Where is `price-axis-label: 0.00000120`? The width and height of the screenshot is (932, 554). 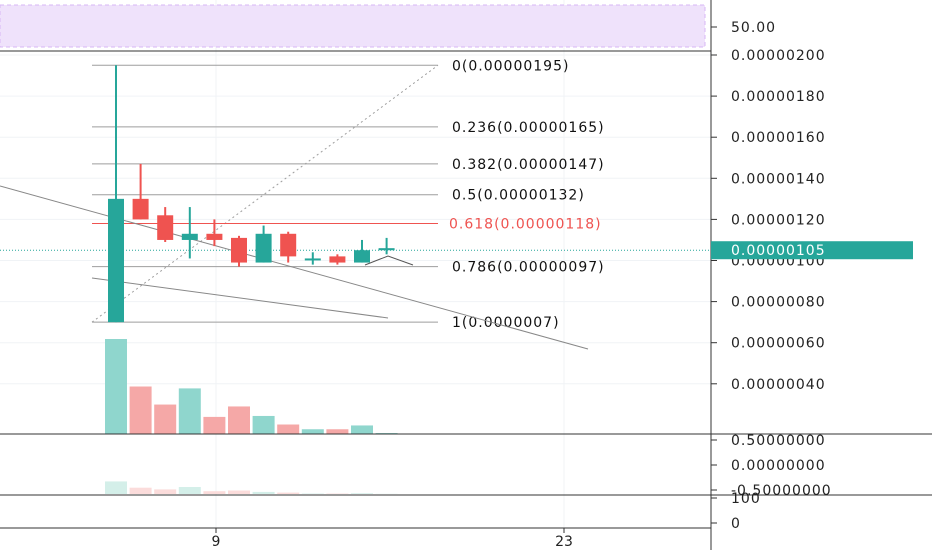
price-axis-label: 0.00000120 is located at coordinates (778, 220).